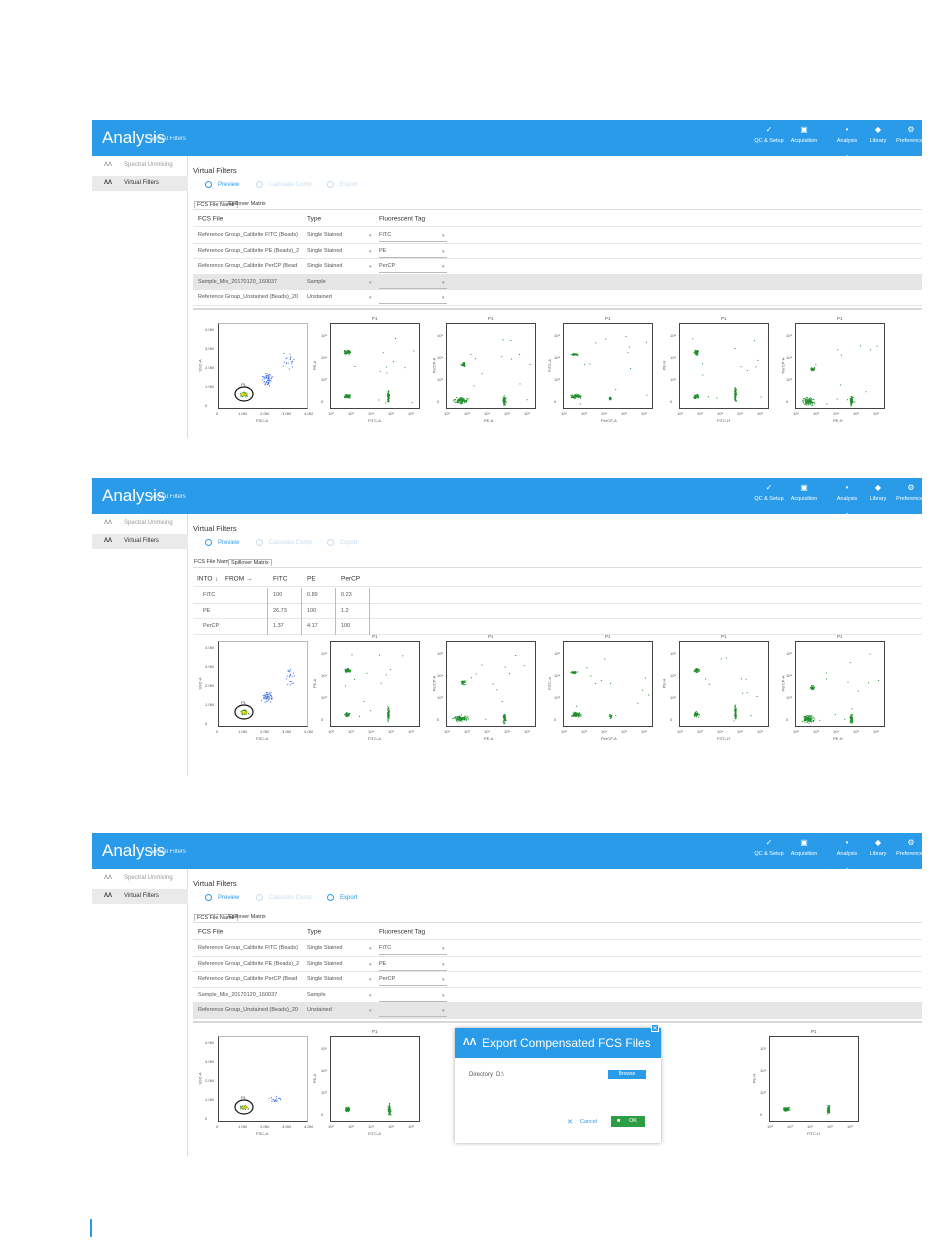  Describe the element at coordinates (500, 1075) in the screenshot. I see `directory-field: D:\` at that location.